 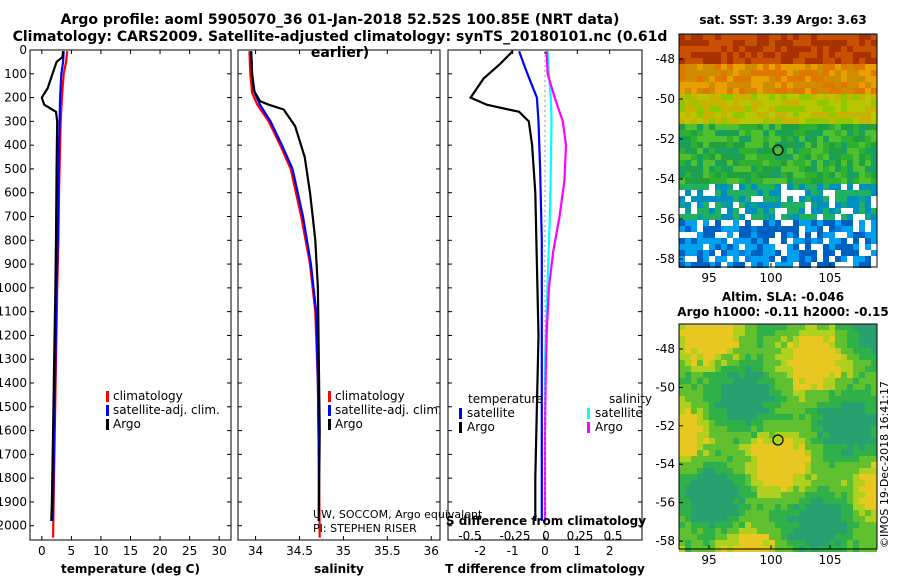 I want to click on sst-map, so click(x=778, y=151).